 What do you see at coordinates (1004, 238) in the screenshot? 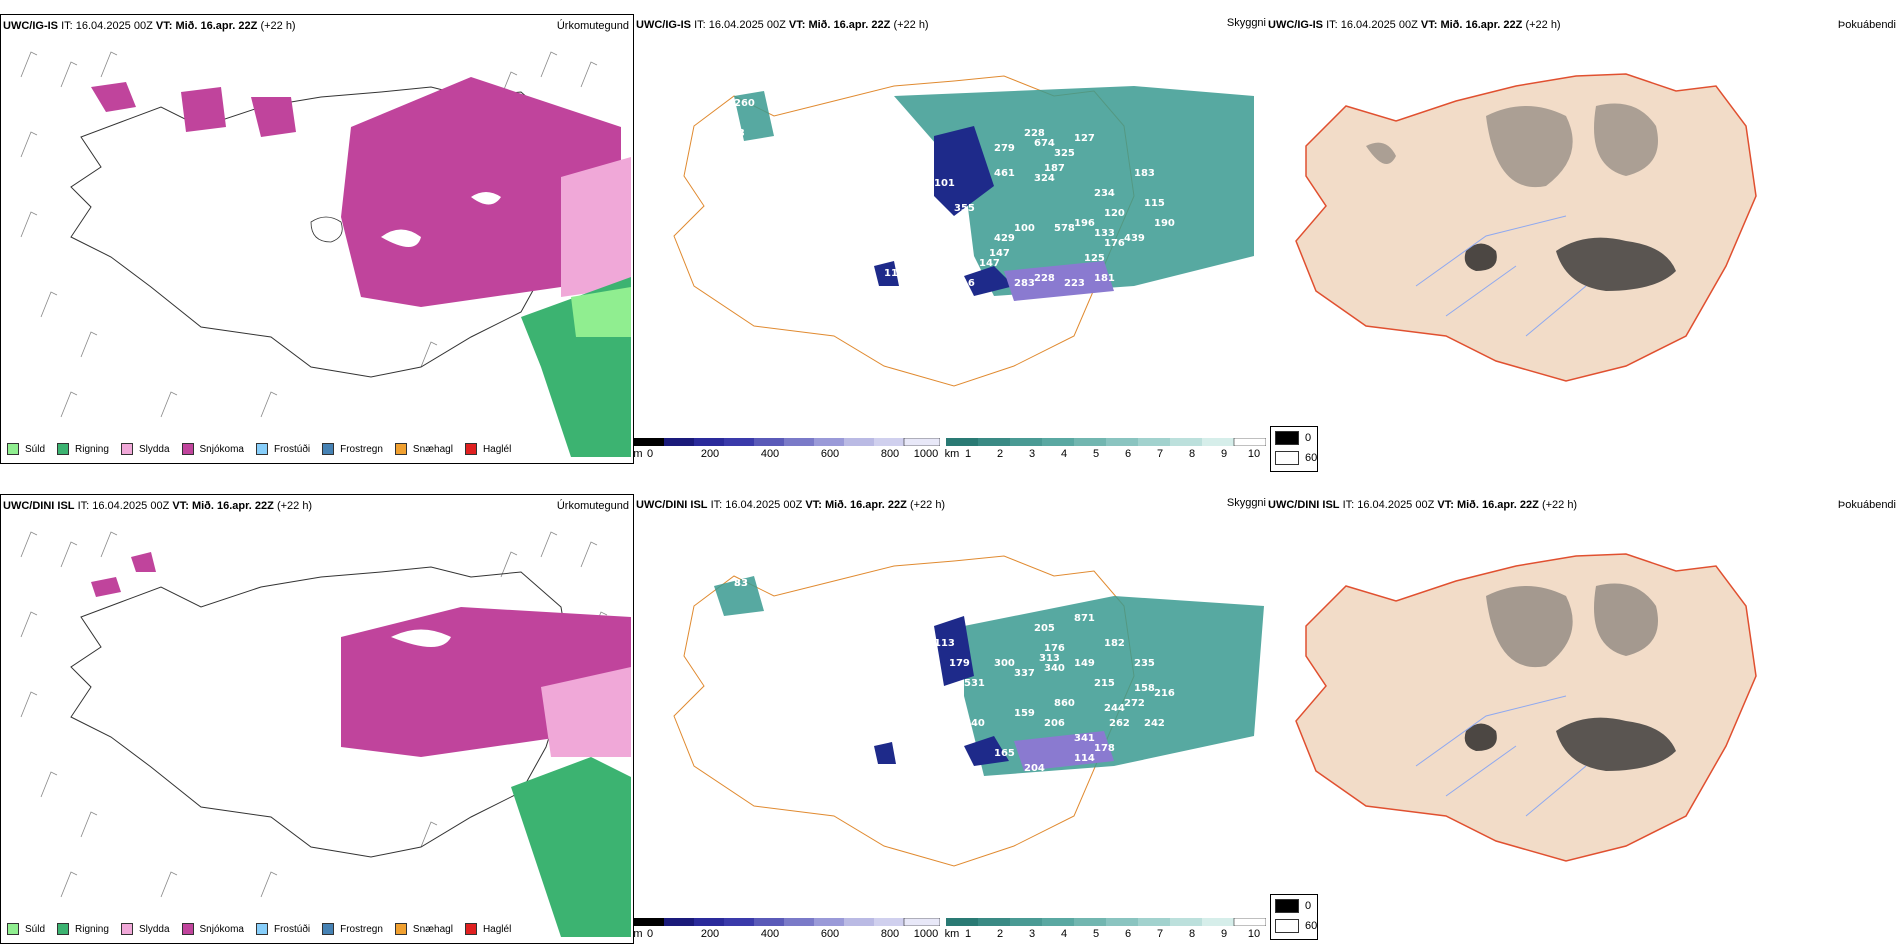
I see `cloud-base-value: 429` at bounding box center [1004, 238].